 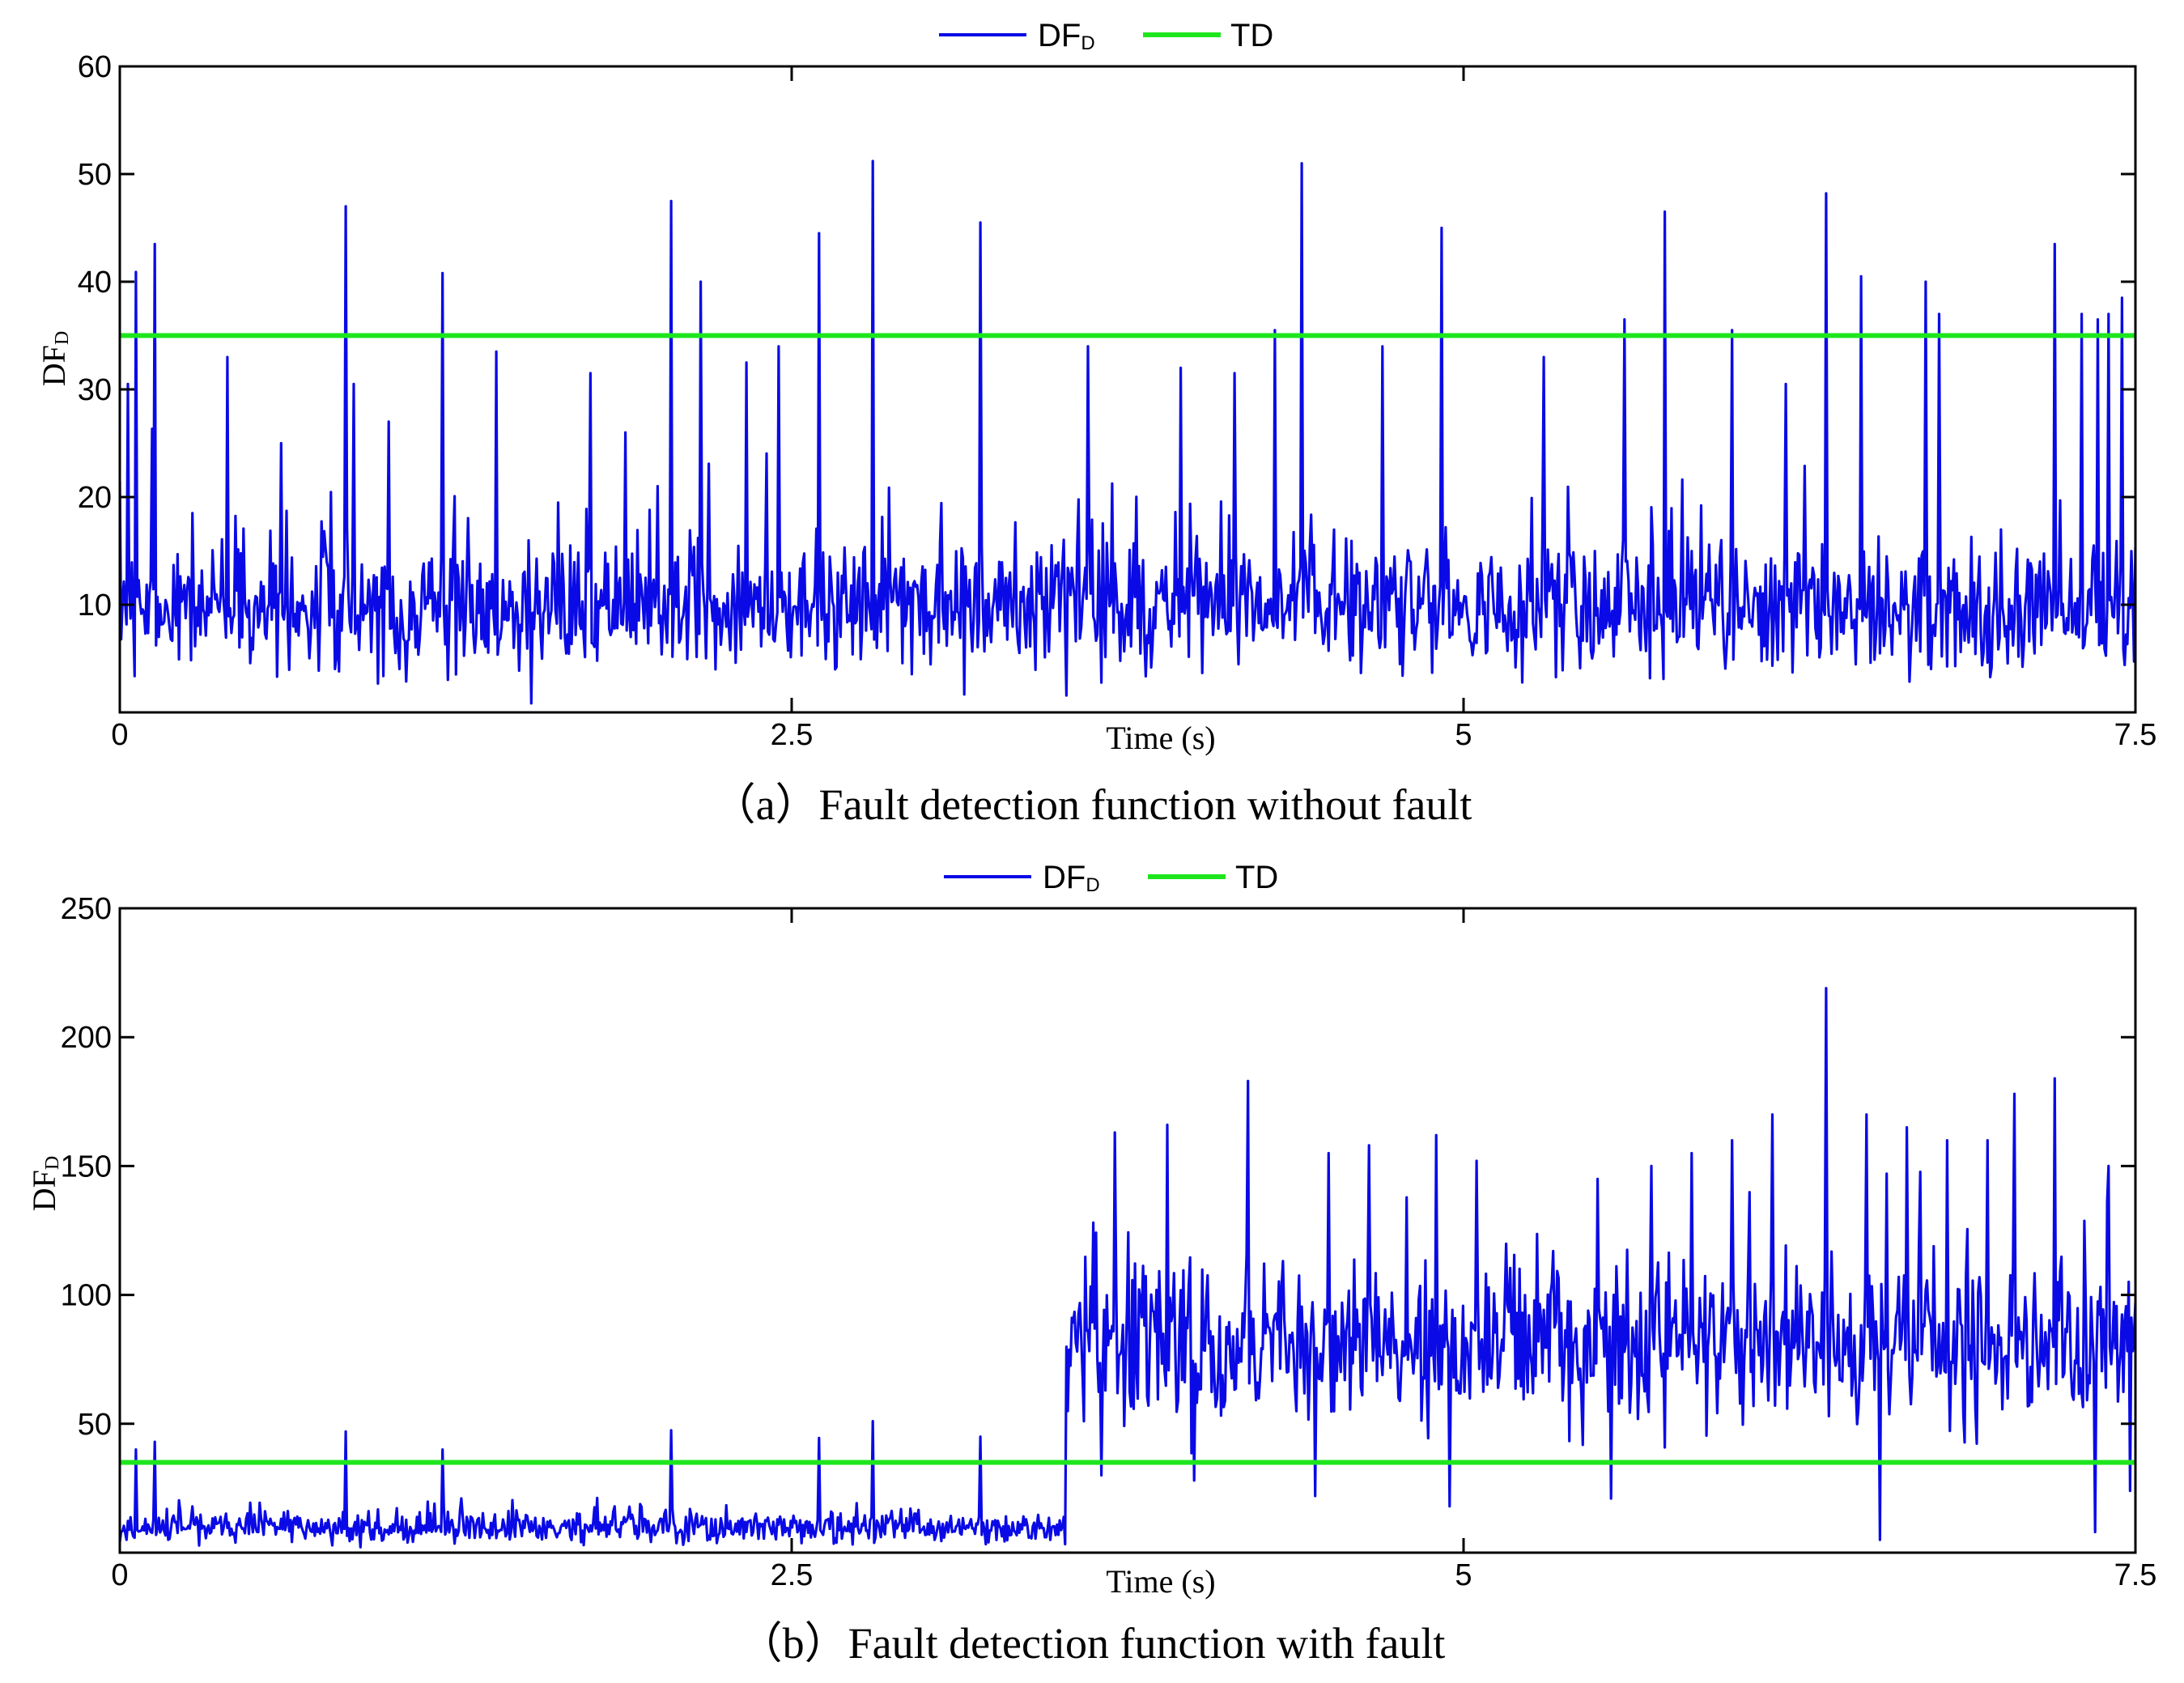 I want to click on y-axis-title-a: DFD, so click(x=54, y=358).